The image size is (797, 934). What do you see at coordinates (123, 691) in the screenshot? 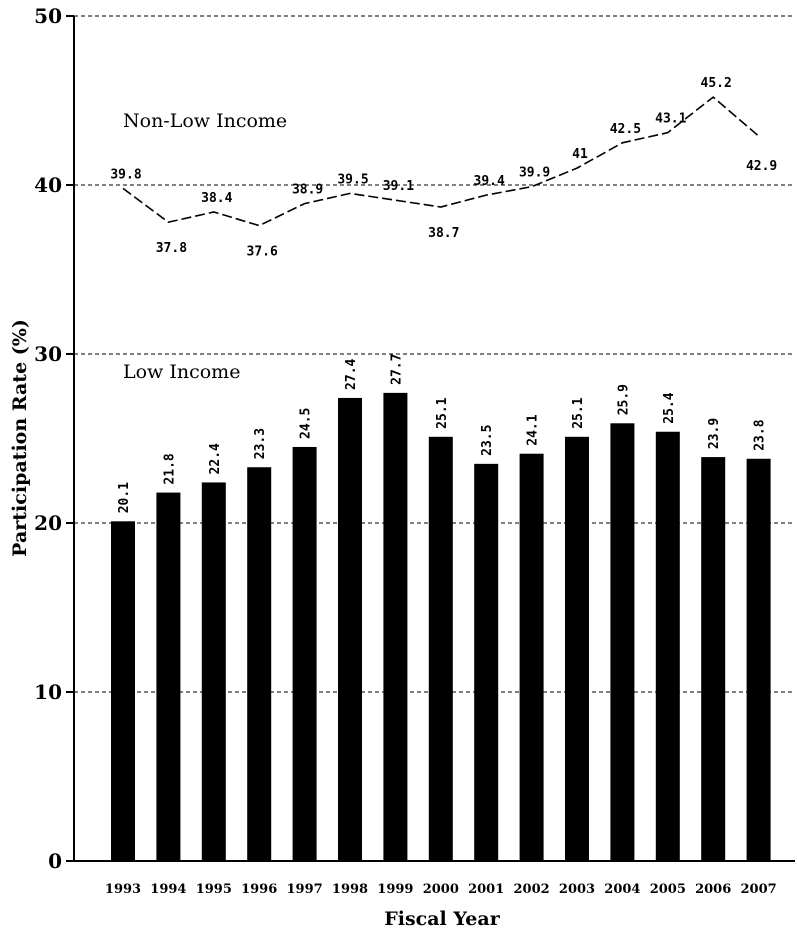
I see `bar-1993` at bounding box center [123, 691].